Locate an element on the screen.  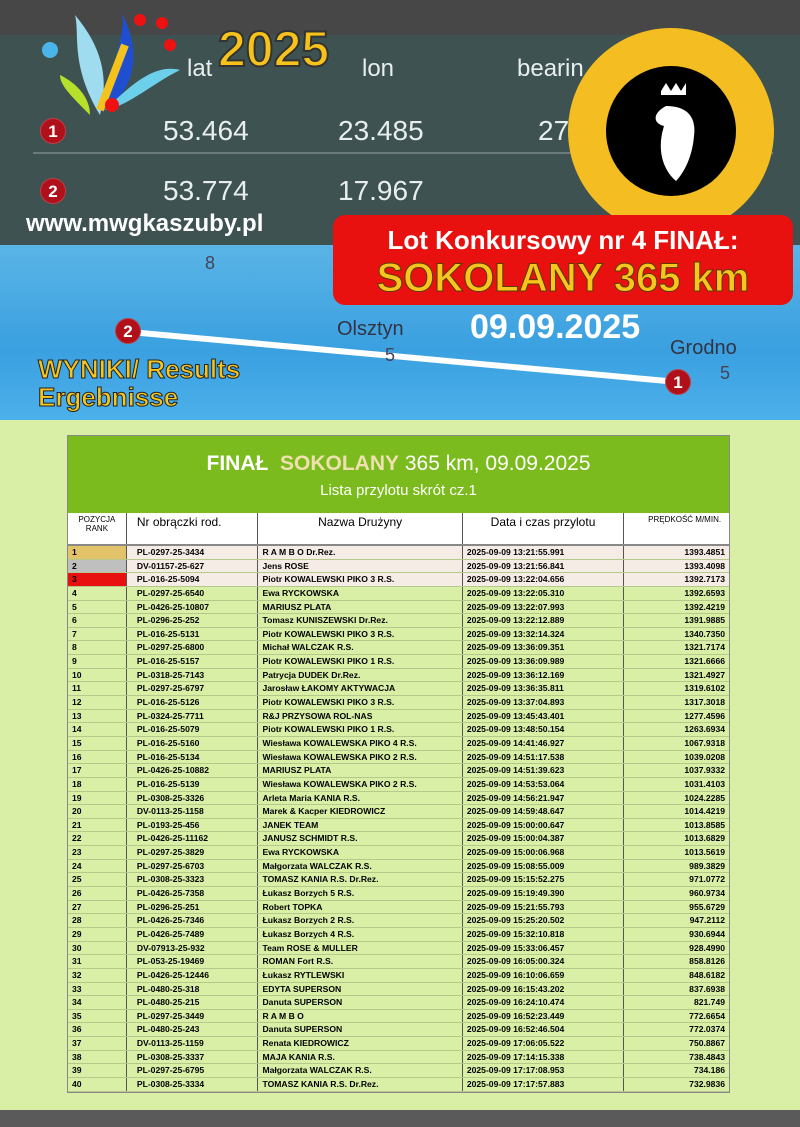
cell-ring: PL-0193-25-456 is located at coordinates (193, 825).